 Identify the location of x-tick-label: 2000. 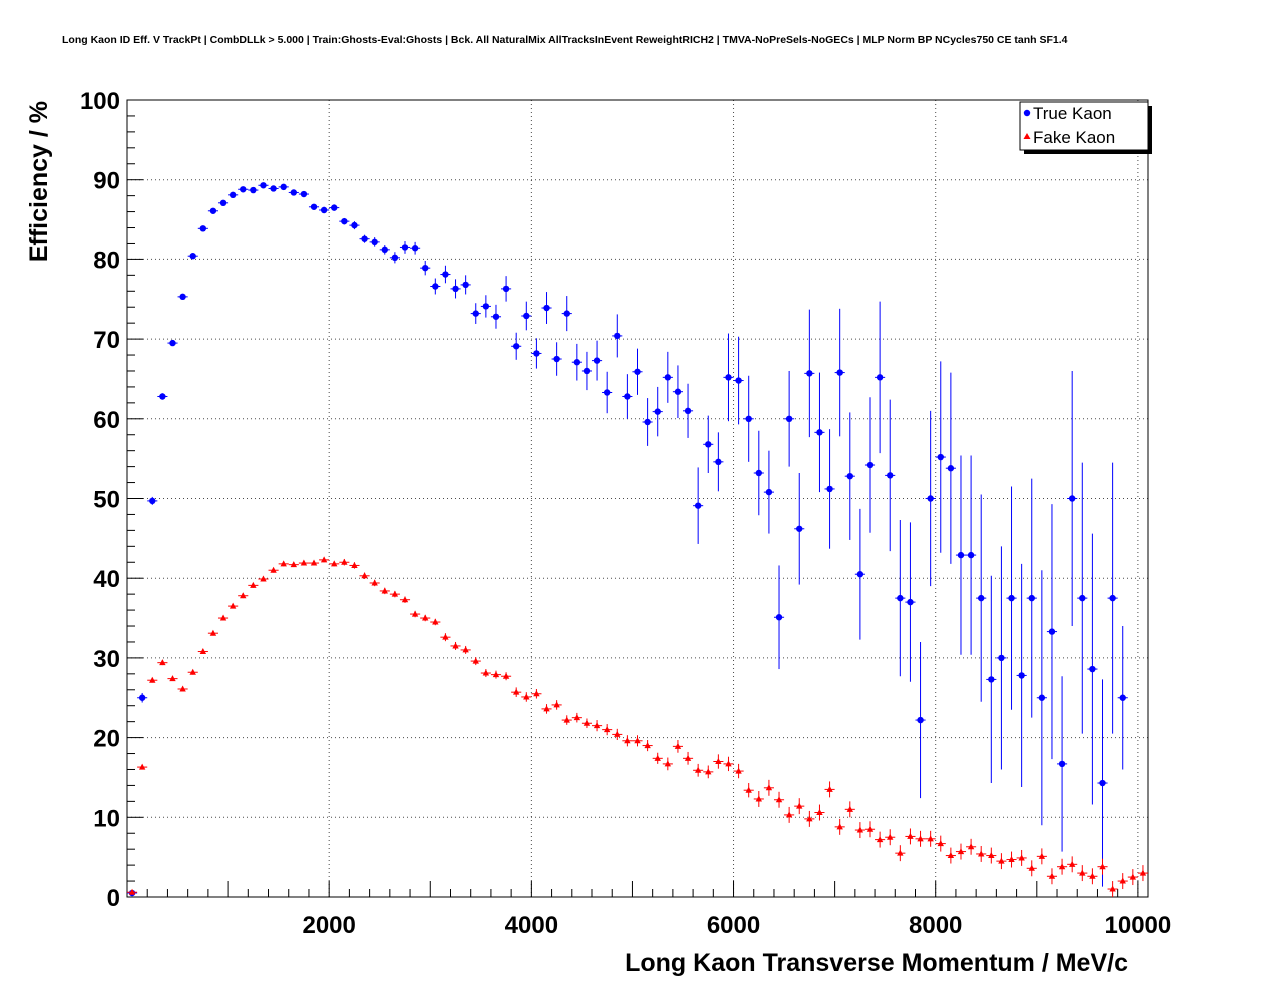
(328, 925).